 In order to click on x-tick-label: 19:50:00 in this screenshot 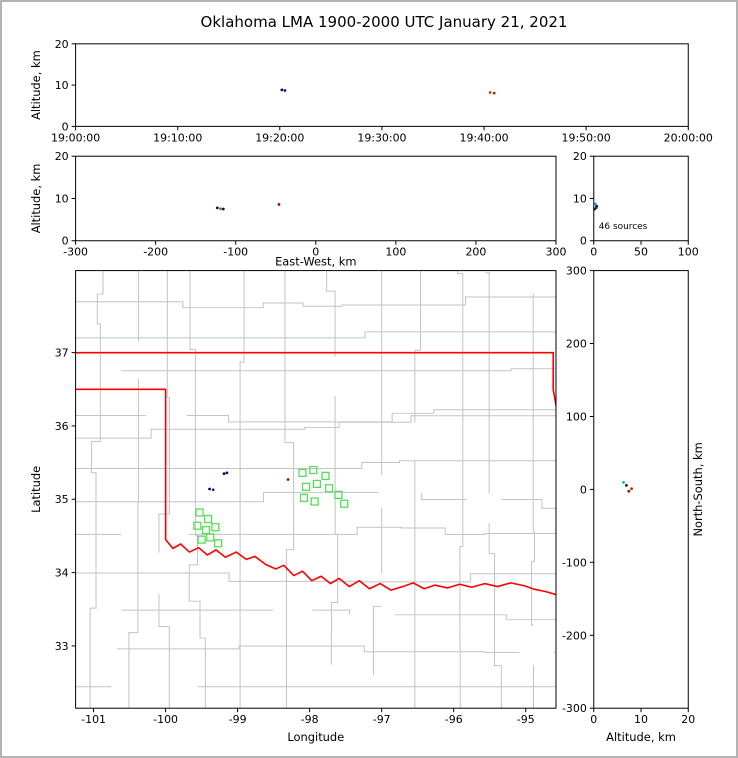, I will do `click(586, 137)`.